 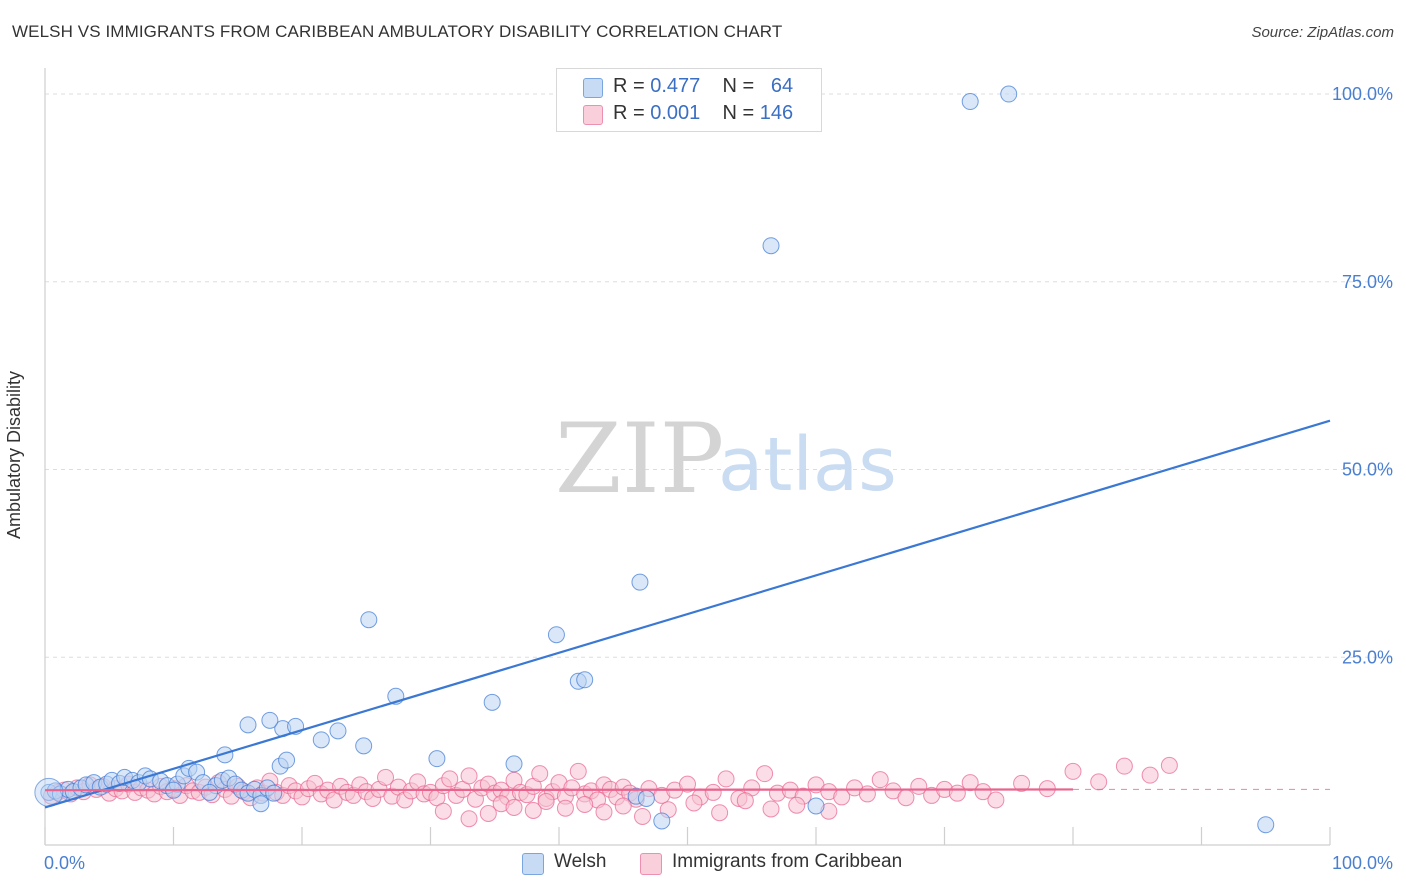 What do you see at coordinates (533, 864) in the screenshot?
I see `bottom-swatch-welsh` at bounding box center [533, 864].